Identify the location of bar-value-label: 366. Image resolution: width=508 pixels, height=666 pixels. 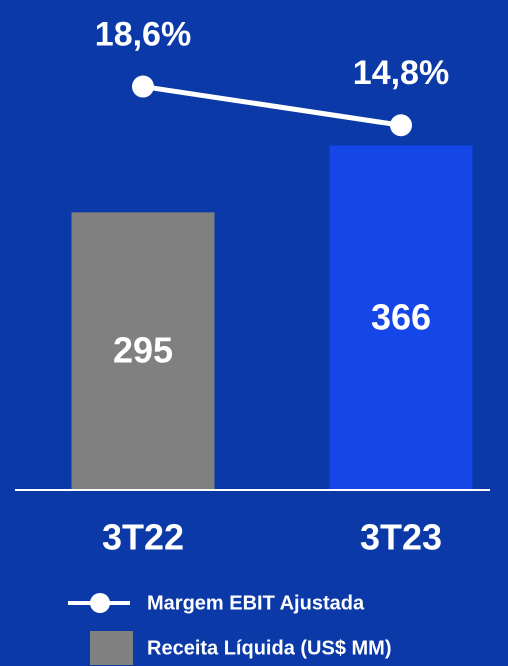
(401, 316).